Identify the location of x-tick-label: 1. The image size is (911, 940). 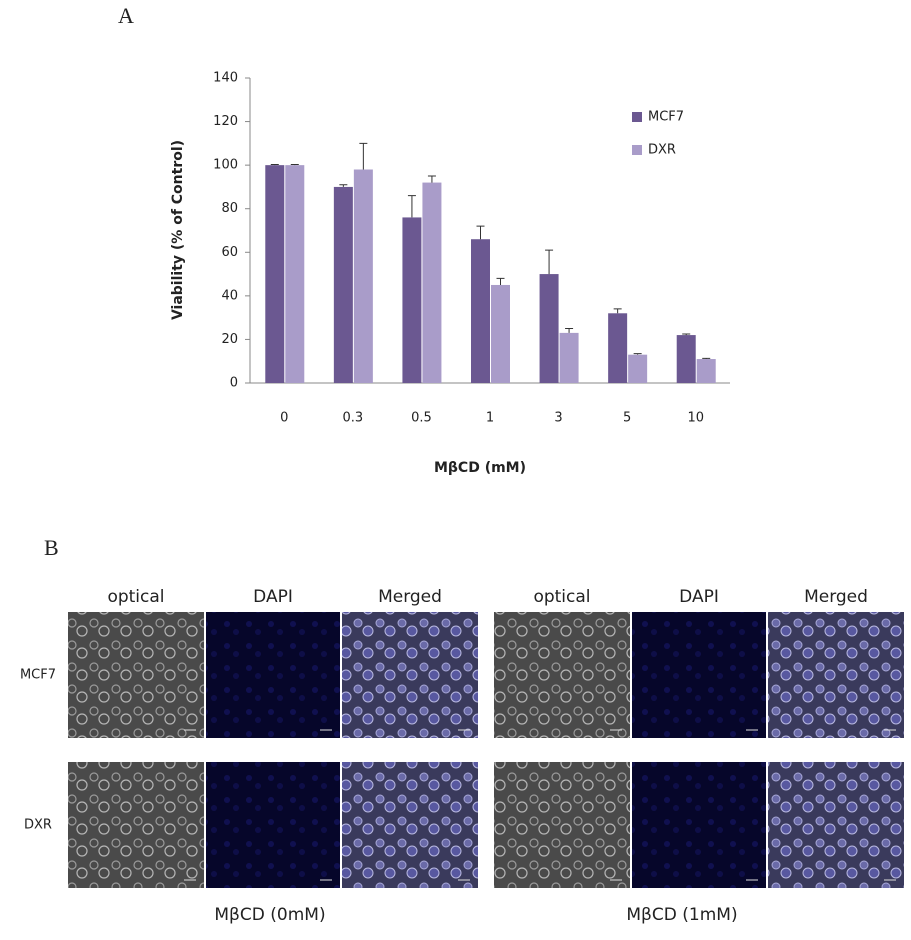
(490, 418).